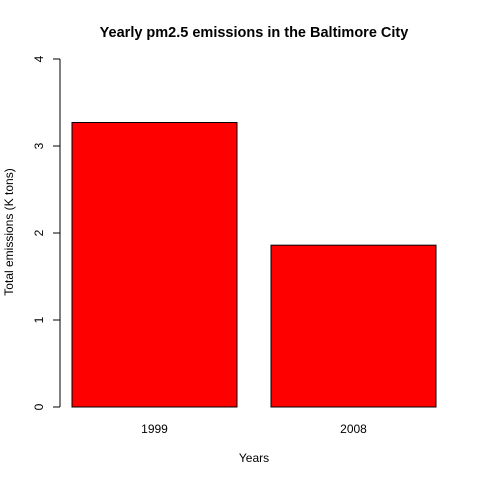 This screenshot has height=480, width=480. I want to click on x-tick-label: 2008, so click(353, 429).